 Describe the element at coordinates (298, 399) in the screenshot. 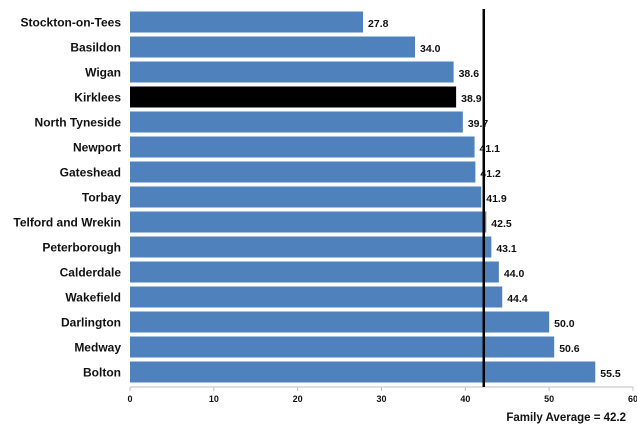

I see `x-tick-label: 20` at that location.